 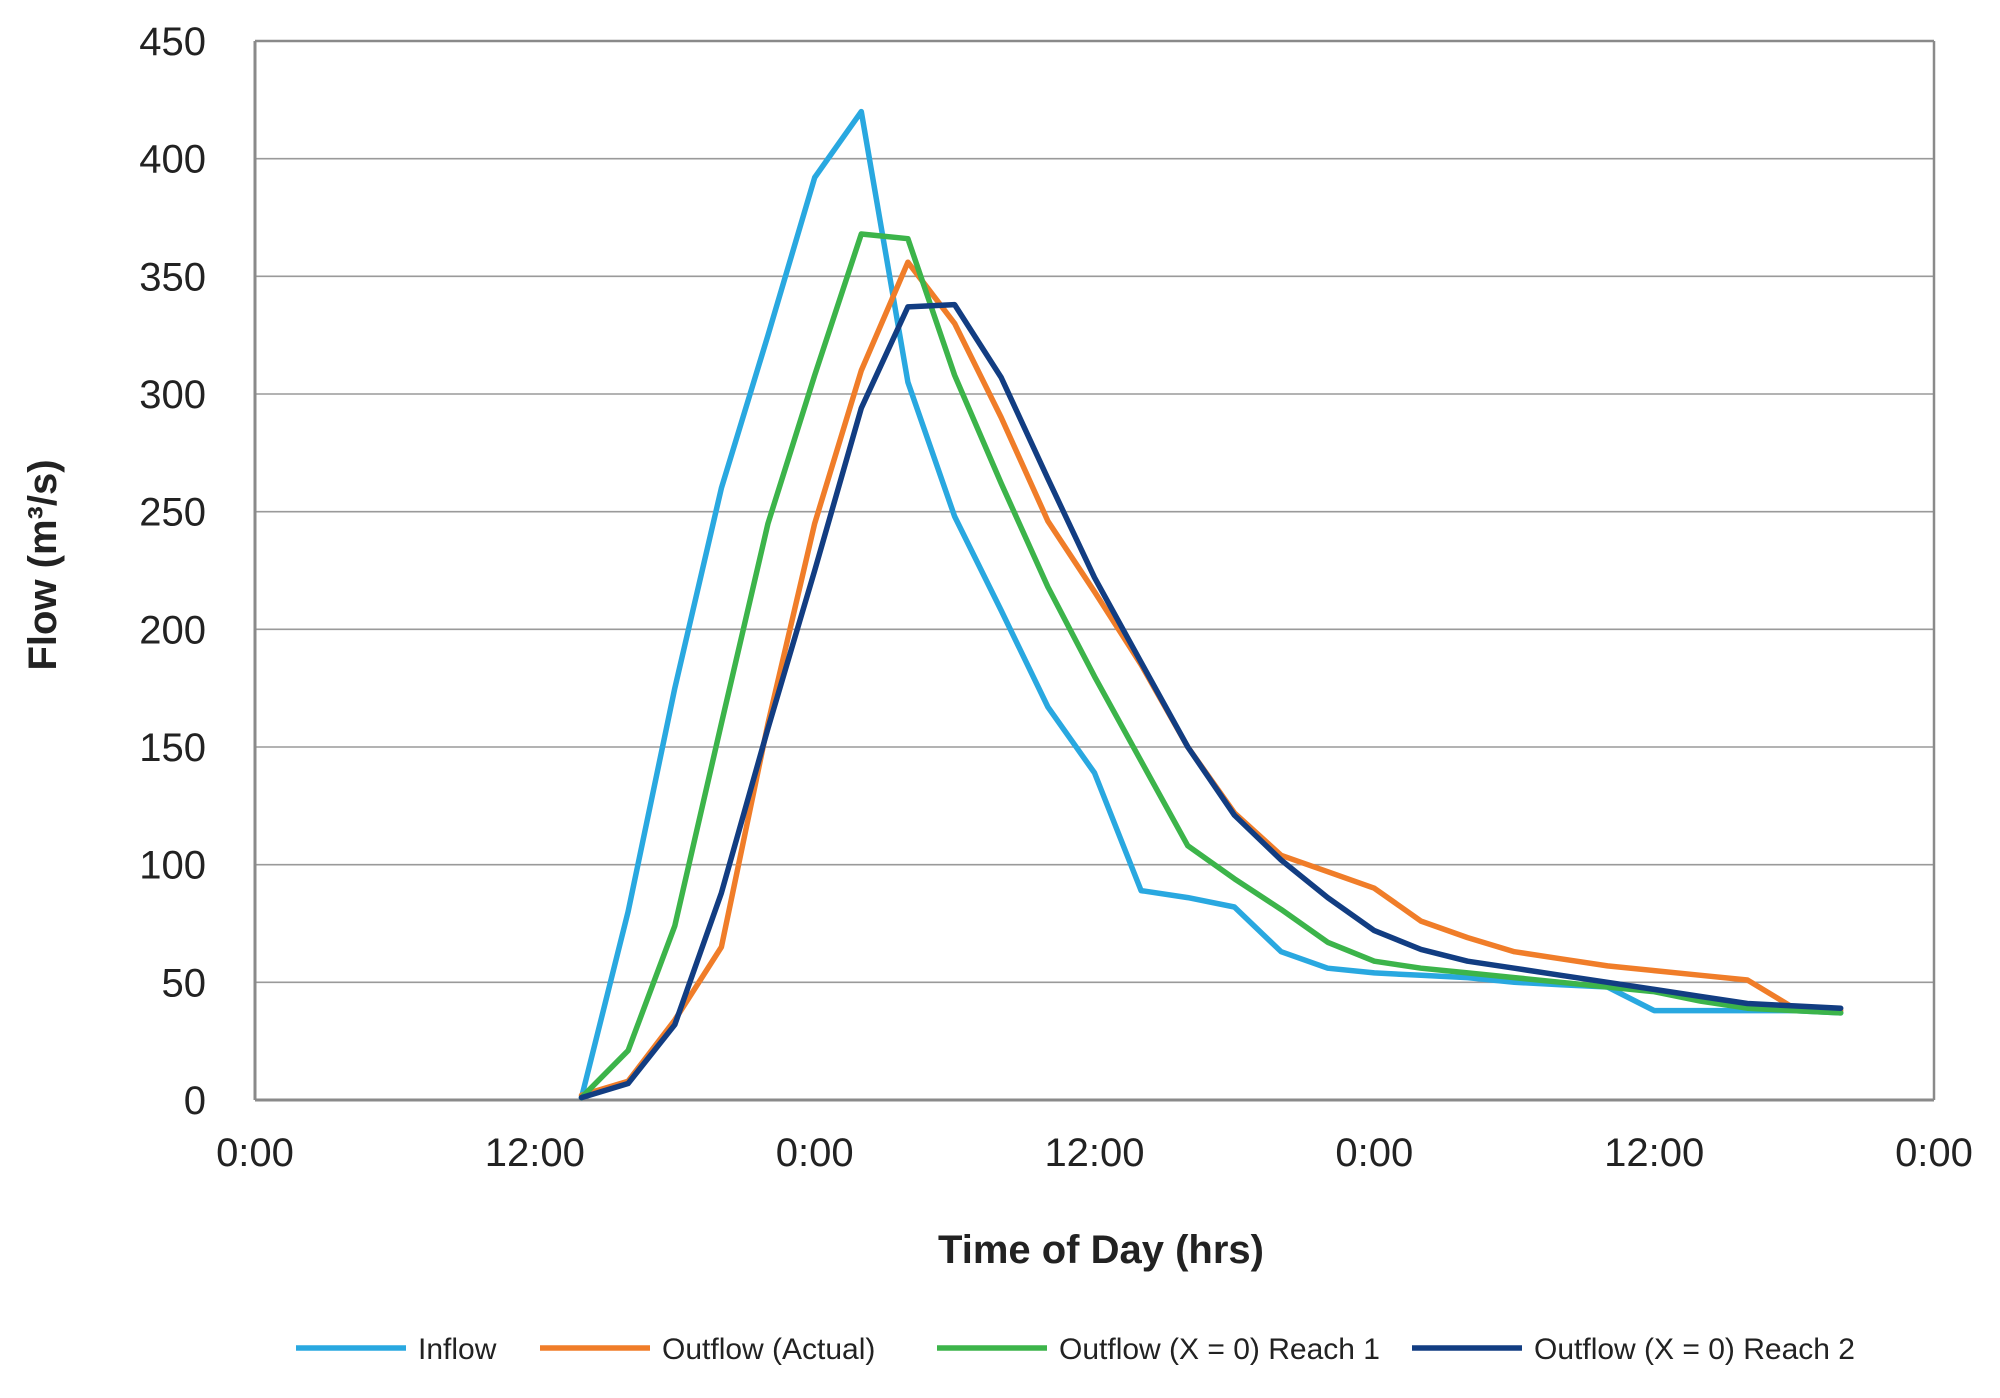 What do you see at coordinates (768, 1349) in the screenshot?
I see `legend-label: Outflow (Actual)` at bounding box center [768, 1349].